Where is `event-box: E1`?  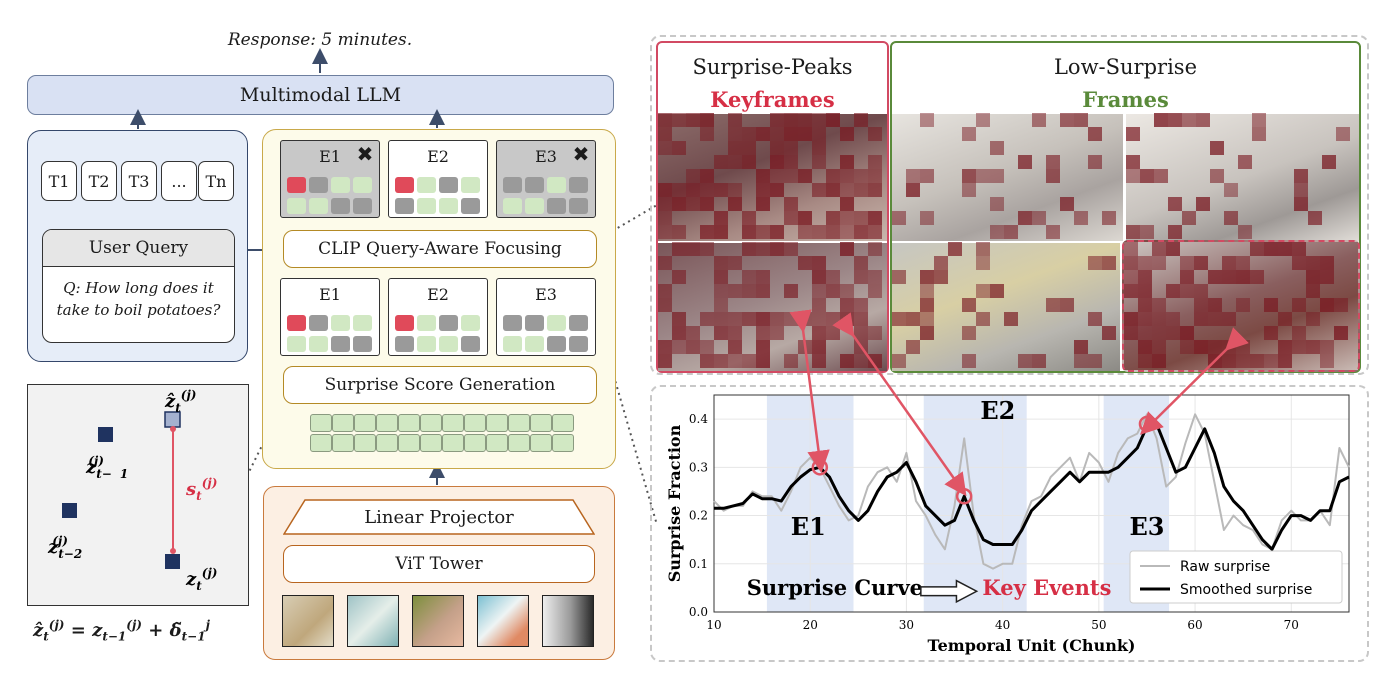 event-box: E1 is located at coordinates (330, 317).